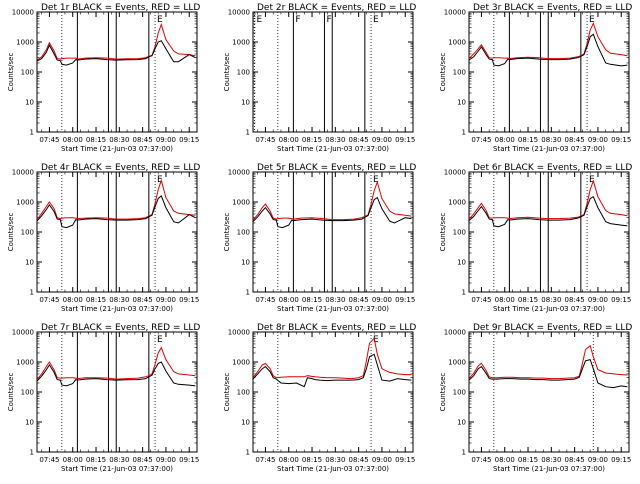 Image resolution: width=640 pixels, height=484 pixels. I want to click on panel-title: Det 5r BLACK = Events, RED = LLD, so click(336, 168).